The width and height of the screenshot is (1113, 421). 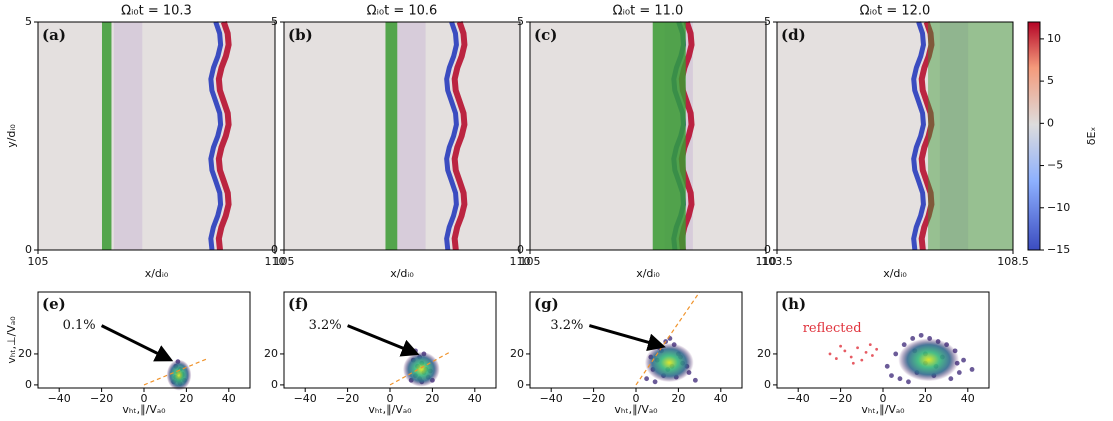 I want to click on panel-title: Ωᵢ₀t = 10.3, so click(x=156, y=11).